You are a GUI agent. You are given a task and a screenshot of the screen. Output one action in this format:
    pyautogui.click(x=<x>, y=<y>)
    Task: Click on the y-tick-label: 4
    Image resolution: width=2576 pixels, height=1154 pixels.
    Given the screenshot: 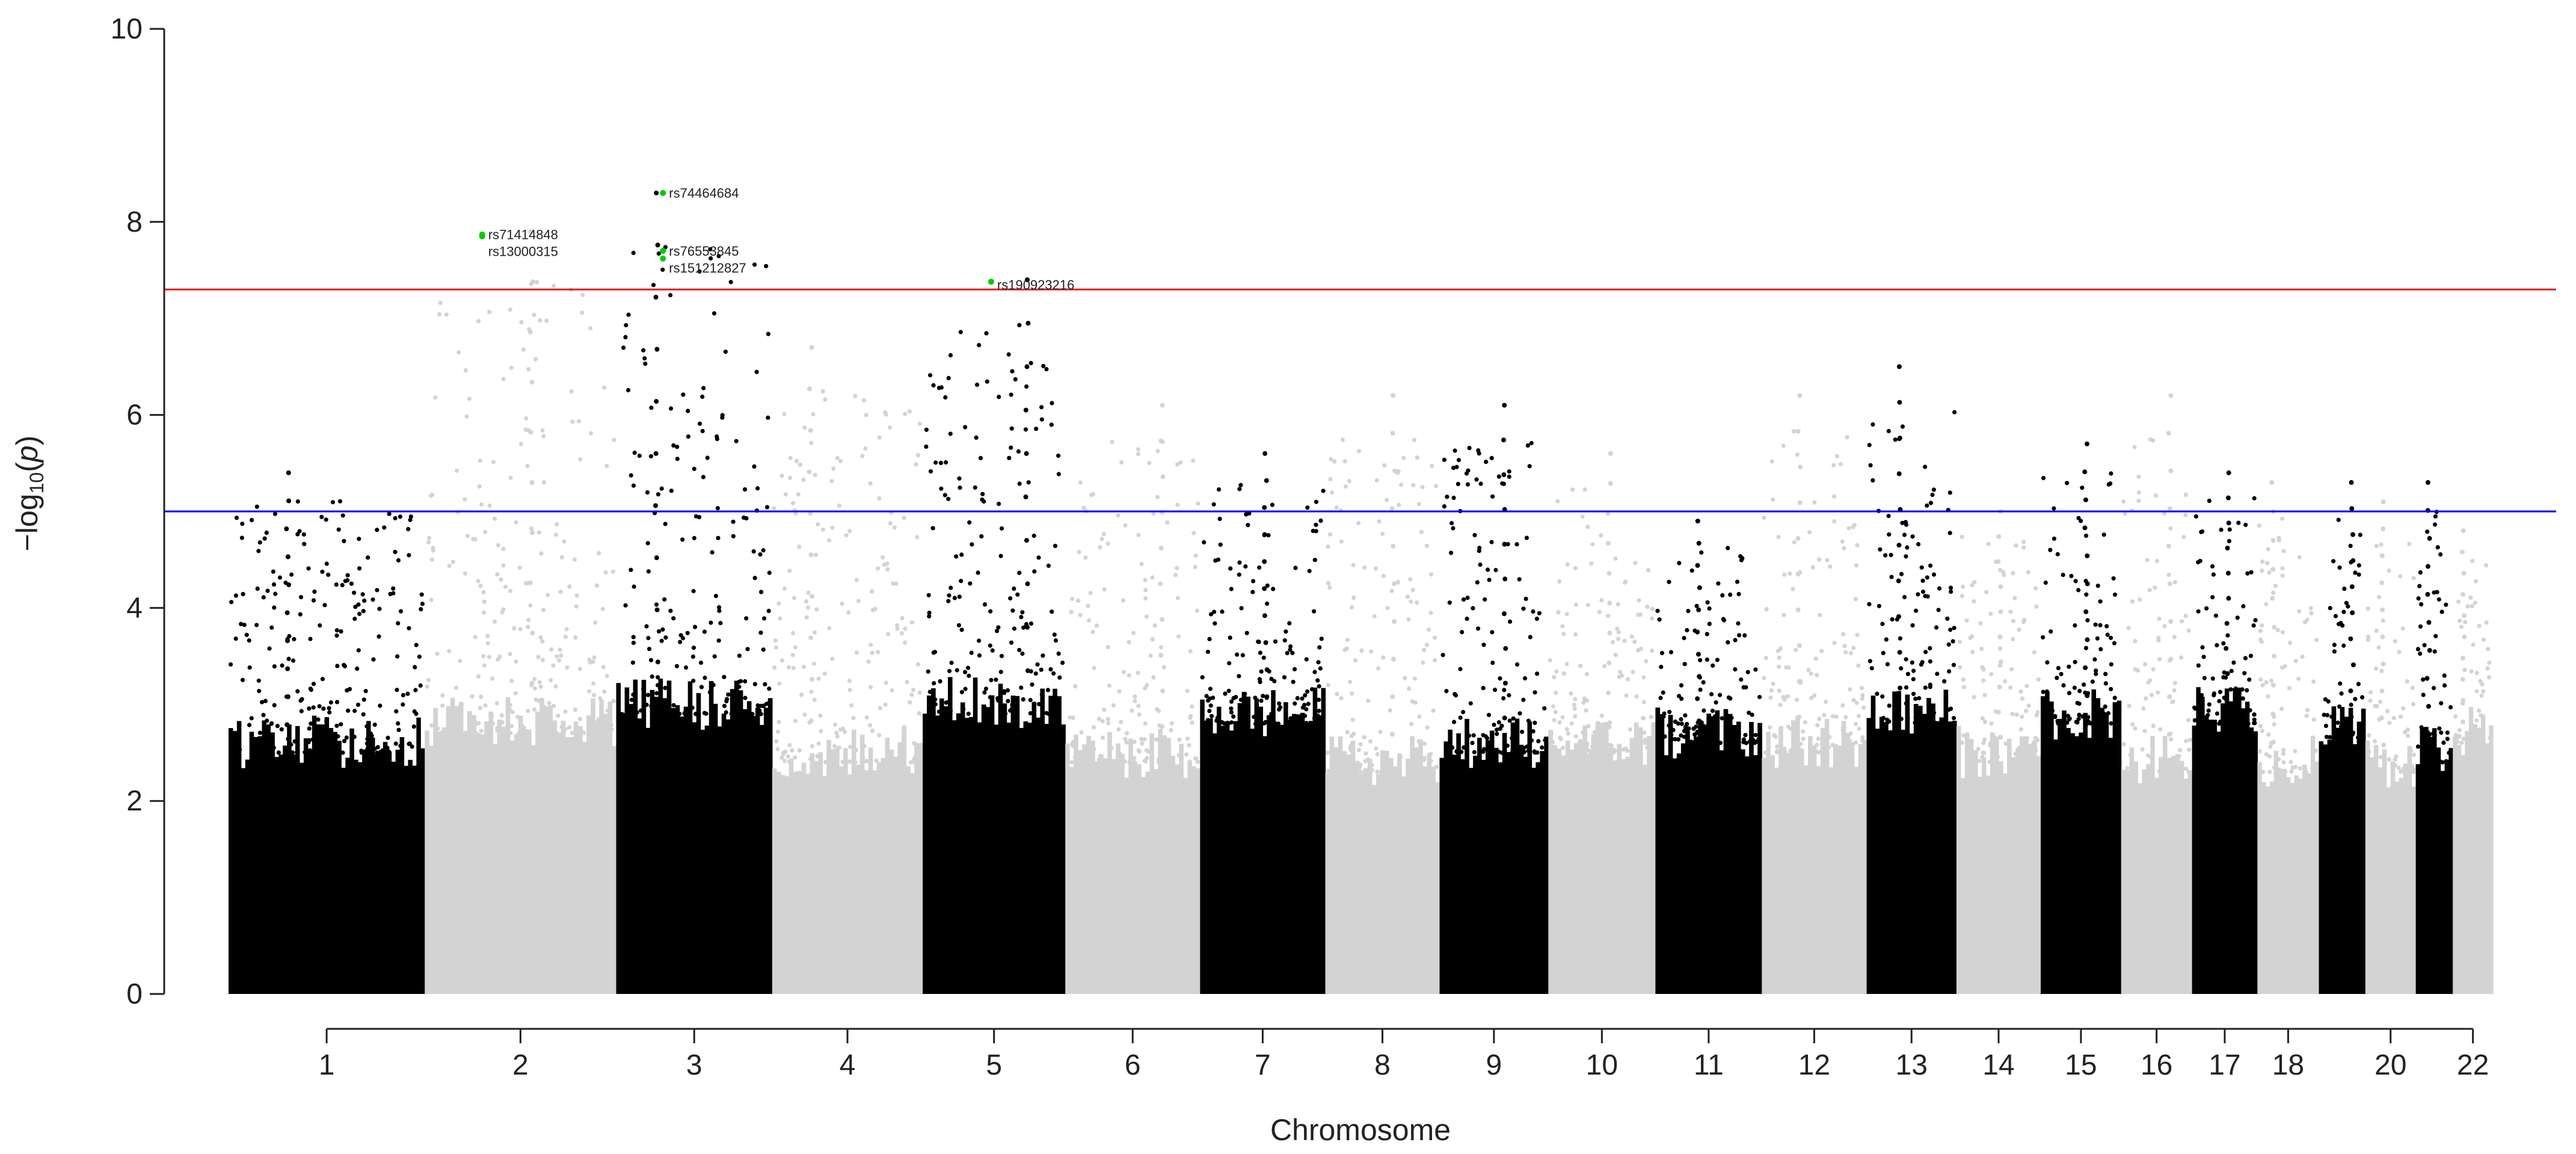 What is the action you would take?
    pyautogui.click(x=135, y=608)
    